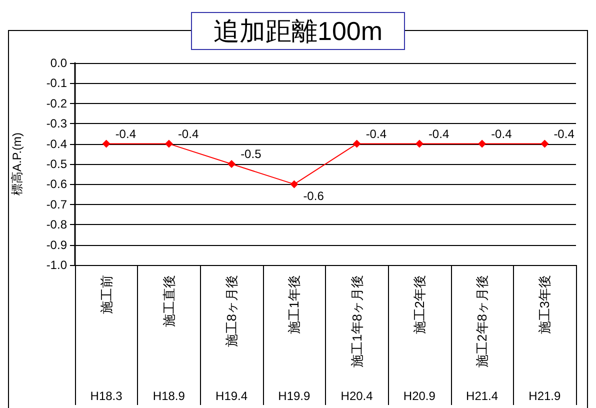 The image size is (596, 408). I want to click on data-label: -0.5, so click(251, 154).